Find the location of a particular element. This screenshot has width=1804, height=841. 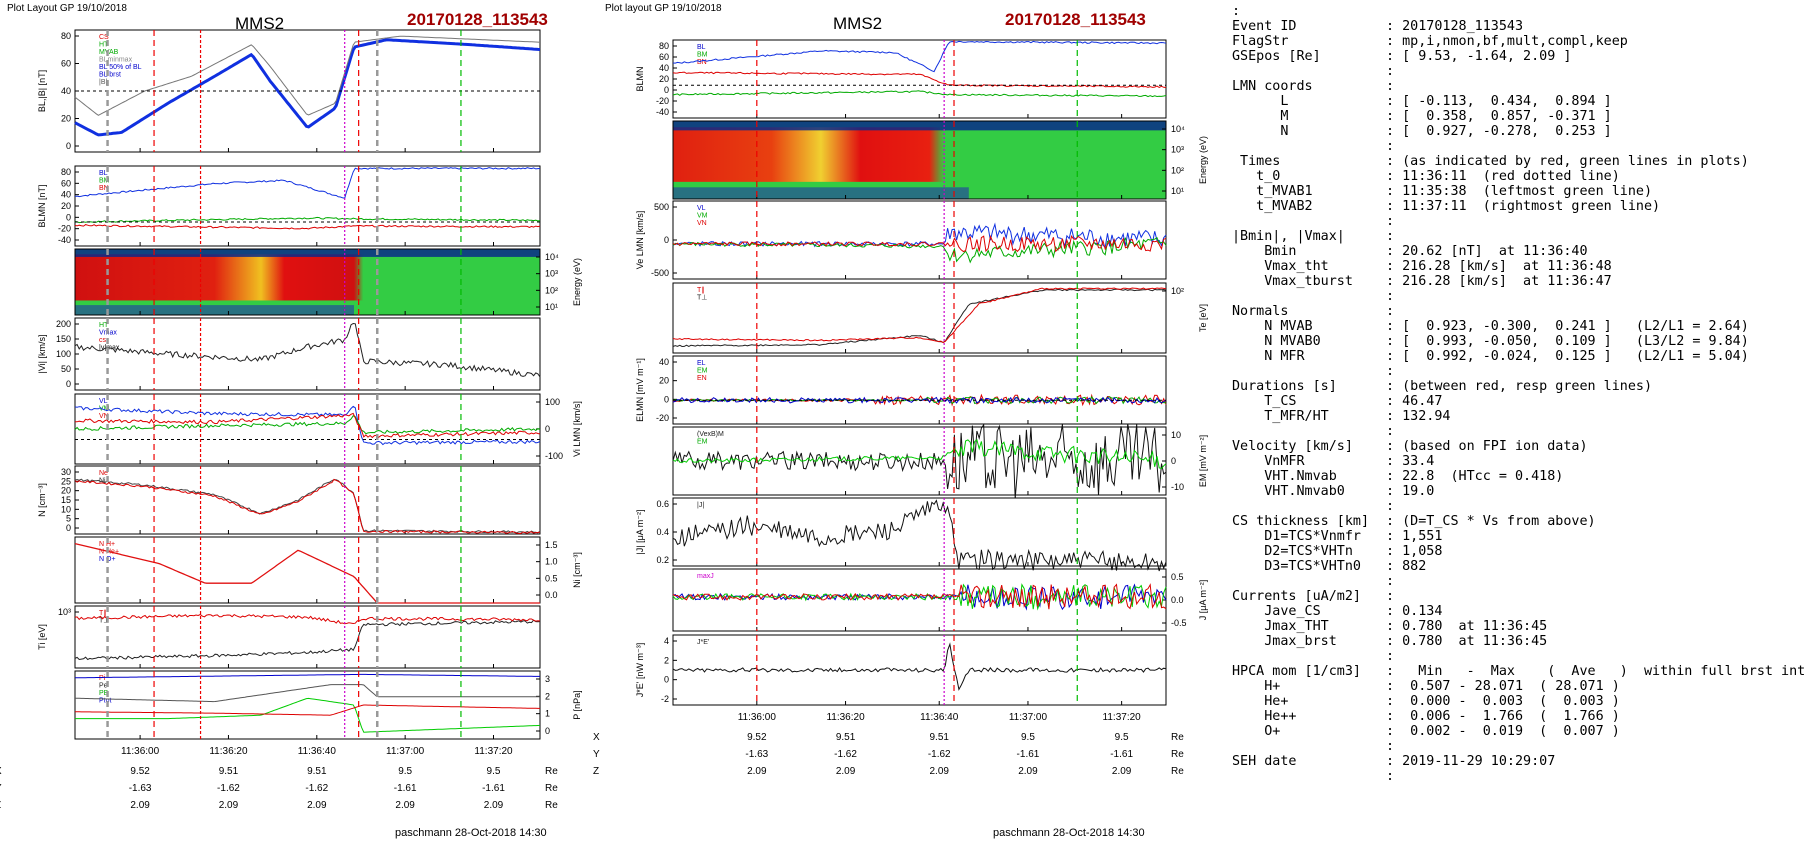

time-tick-label: 11:37:00 is located at coordinates (405, 751).